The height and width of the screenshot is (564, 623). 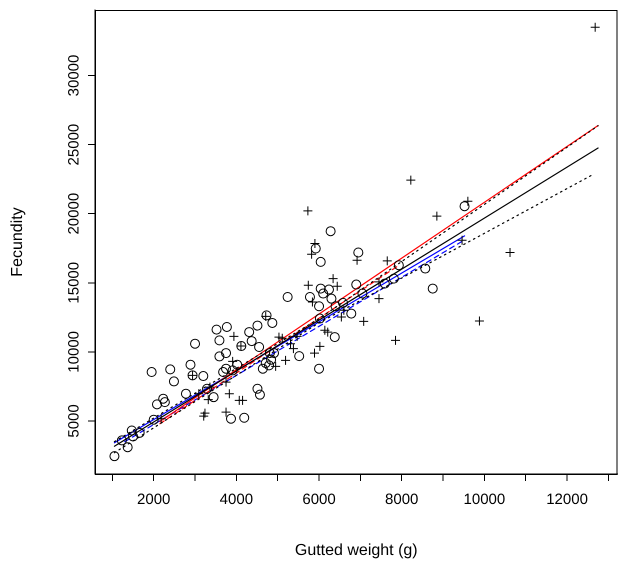 I want to click on x-tick-label: 6000, so click(x=319, y=499).